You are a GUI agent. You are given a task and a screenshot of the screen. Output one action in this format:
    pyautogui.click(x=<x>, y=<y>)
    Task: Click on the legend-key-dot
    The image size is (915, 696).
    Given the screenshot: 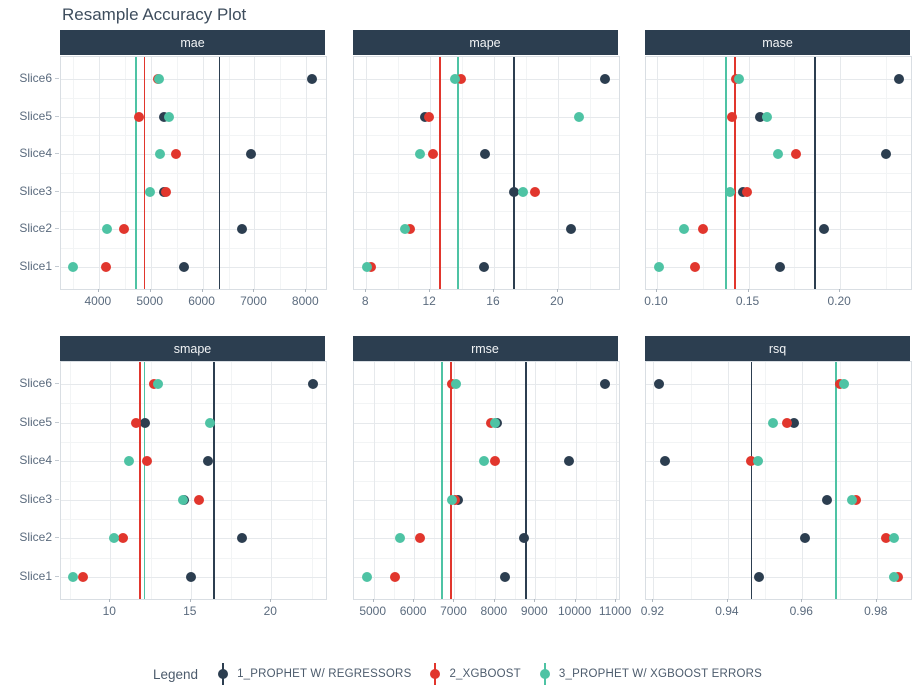 What is the action you would take?
    pyautogui.click(x=223, y=674)
    